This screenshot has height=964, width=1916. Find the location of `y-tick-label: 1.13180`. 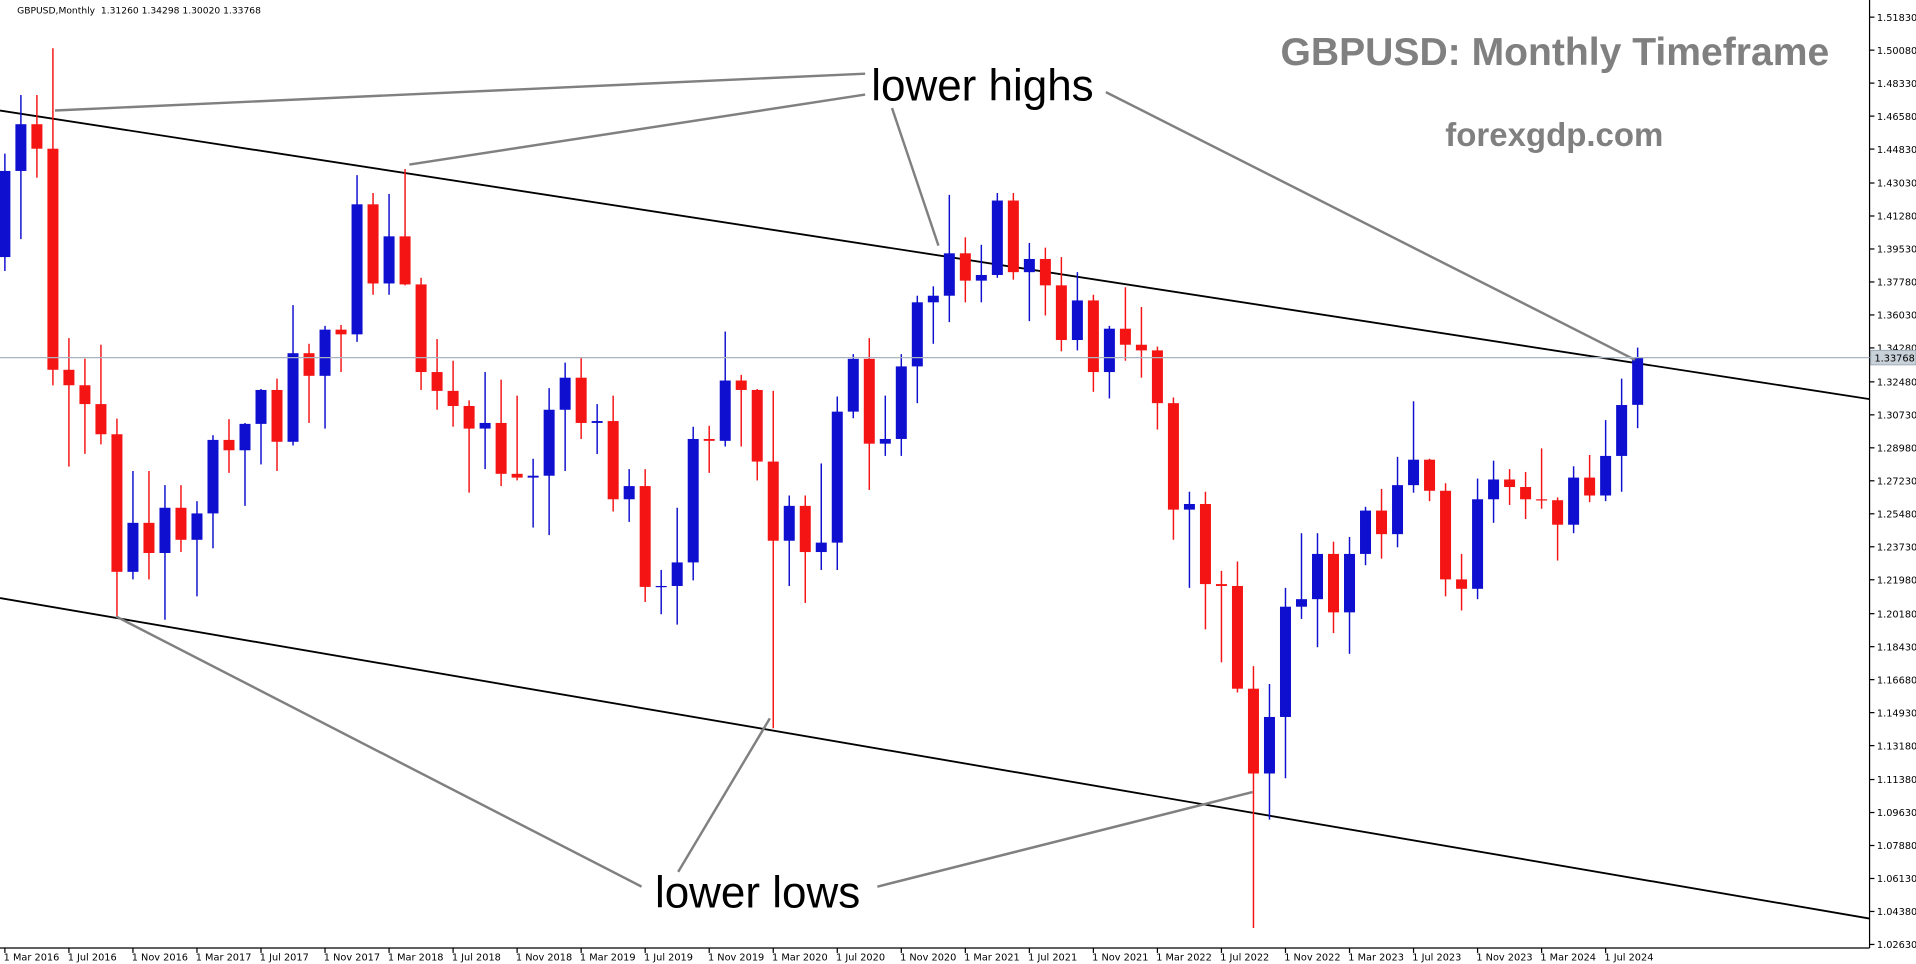

y-tick-label: 1.13180 is located at coordinates (1896, 746).